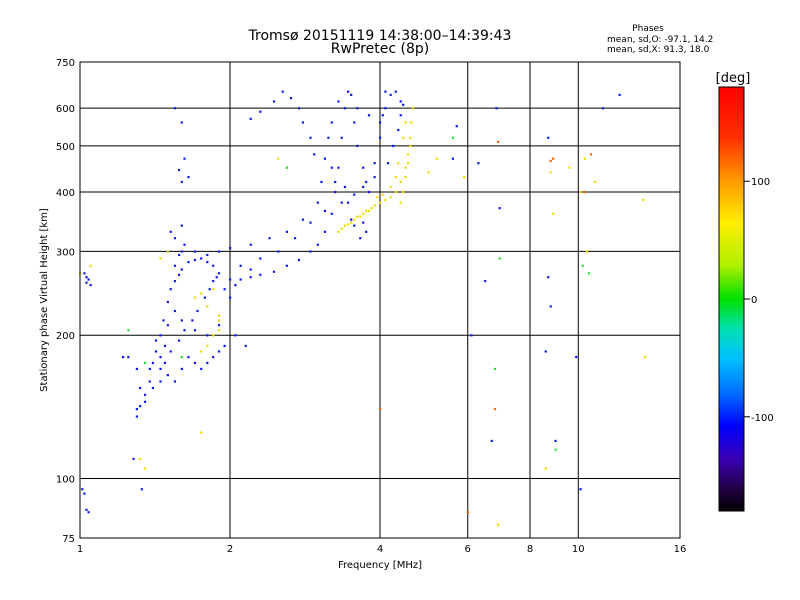 The image size is (800, 600). What do you see at coordinates (380, 565) in the screenshot?
I see `x-axis-label: Frequency [MHz]` at bounding box center [380, 565].